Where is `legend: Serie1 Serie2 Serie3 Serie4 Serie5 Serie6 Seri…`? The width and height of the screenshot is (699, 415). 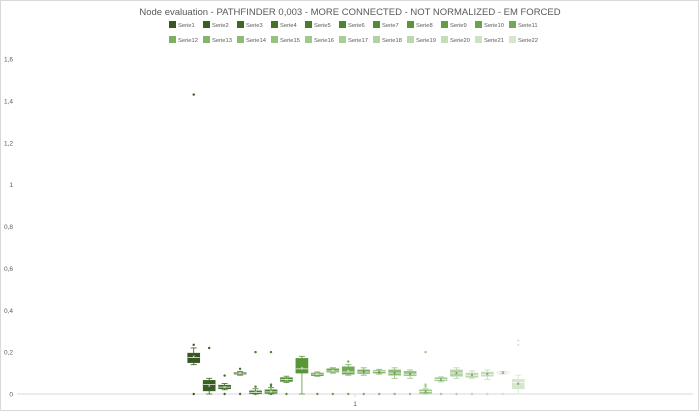
legend: Serie1 Serie2 Serie3 Serie4 Serie5 Serie6 Seri… is located at coordinates (353, 32).